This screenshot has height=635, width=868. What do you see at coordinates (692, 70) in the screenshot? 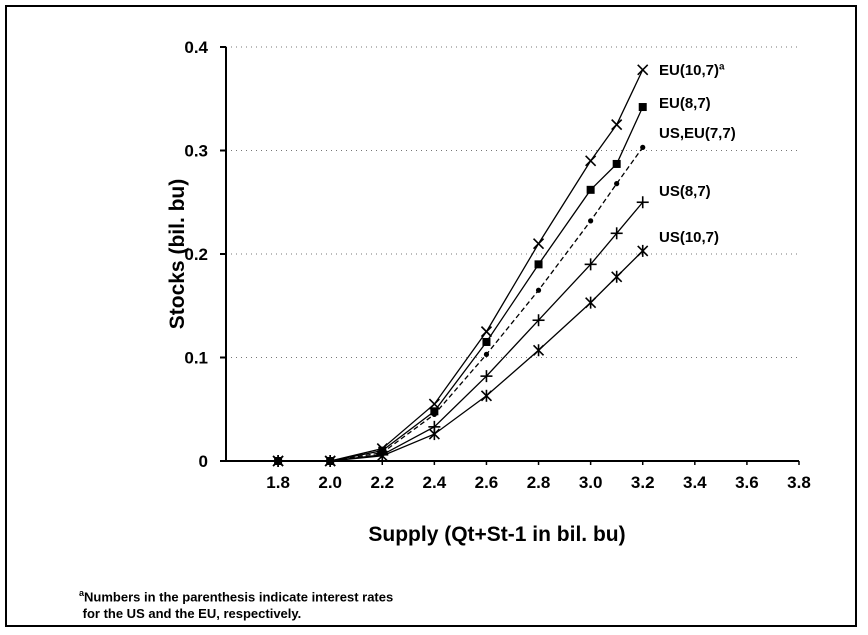
I see `series-label: EU(10,7)ª` at bounding box center [692, 70].